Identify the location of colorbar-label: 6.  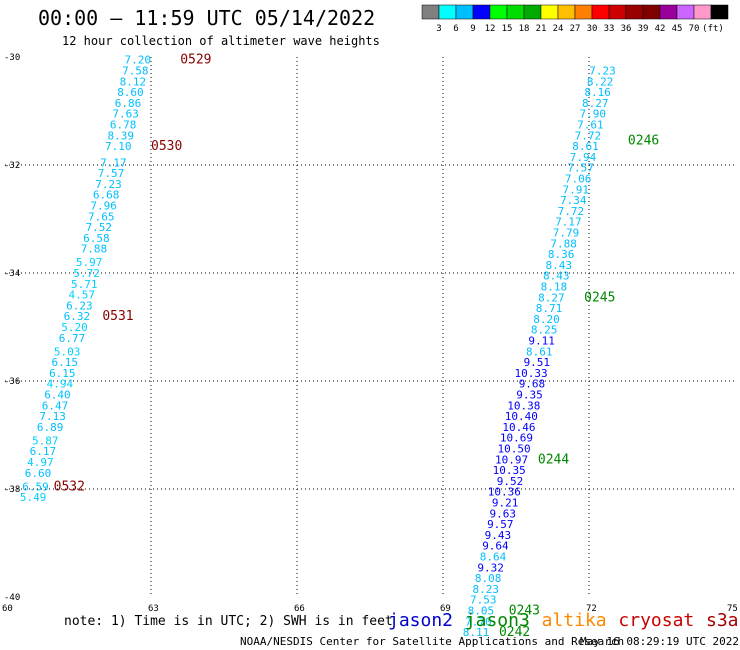
(455, 29).